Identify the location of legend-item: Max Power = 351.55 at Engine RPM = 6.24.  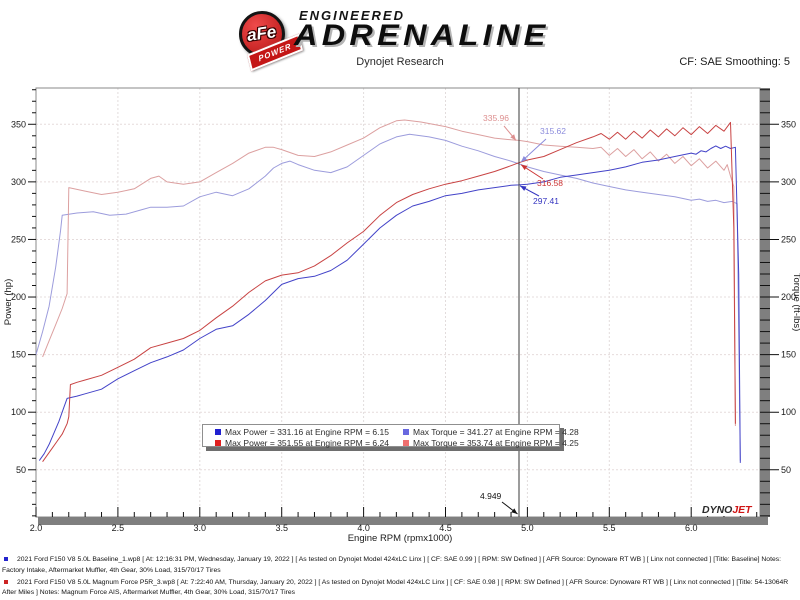
(309, 443).